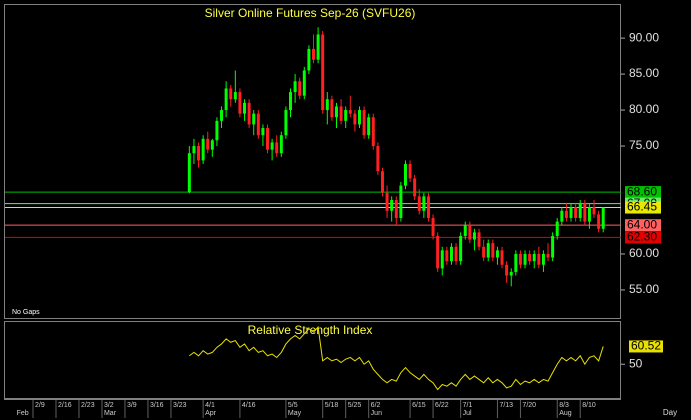 The height and width of the screenshot is (420, 691). I want to click on y-tick-label: 75.00, so click(644, 145).